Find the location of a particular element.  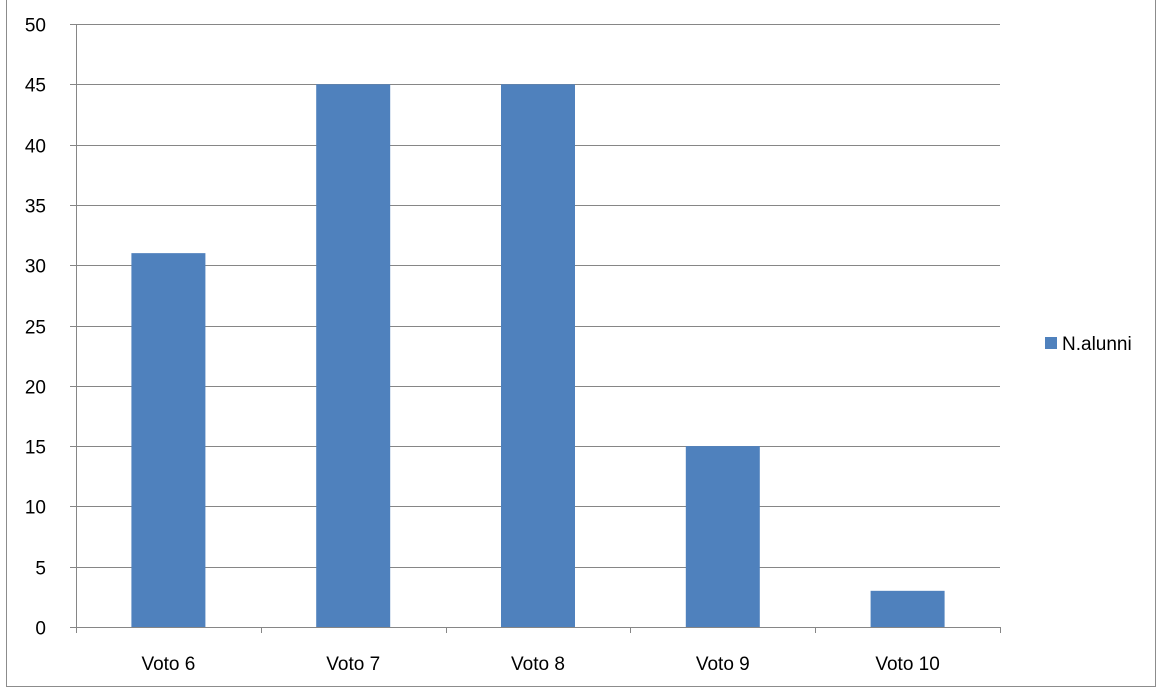

y-axis-tick-labels: 0 5 10 15 20 25 30 35 40 45 50 is located at coordinates (35, 328).